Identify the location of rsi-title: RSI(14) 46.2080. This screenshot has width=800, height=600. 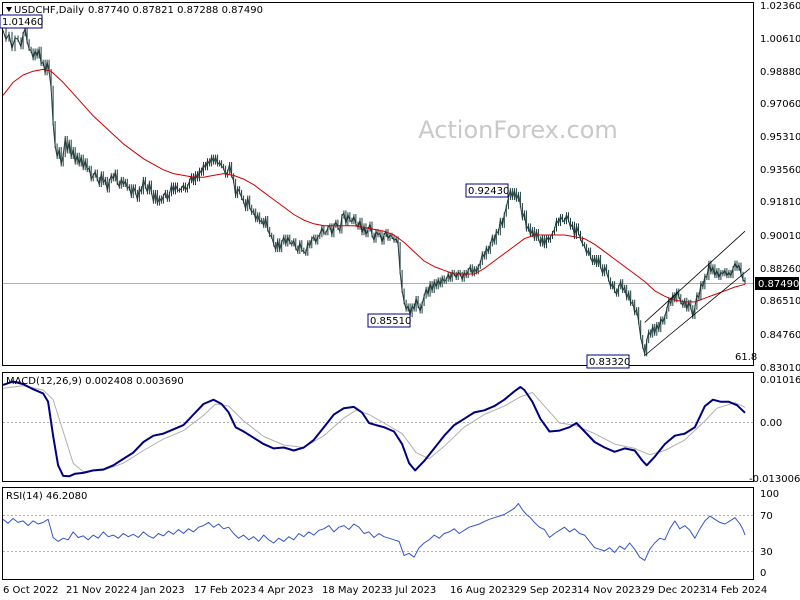
(46, 496).